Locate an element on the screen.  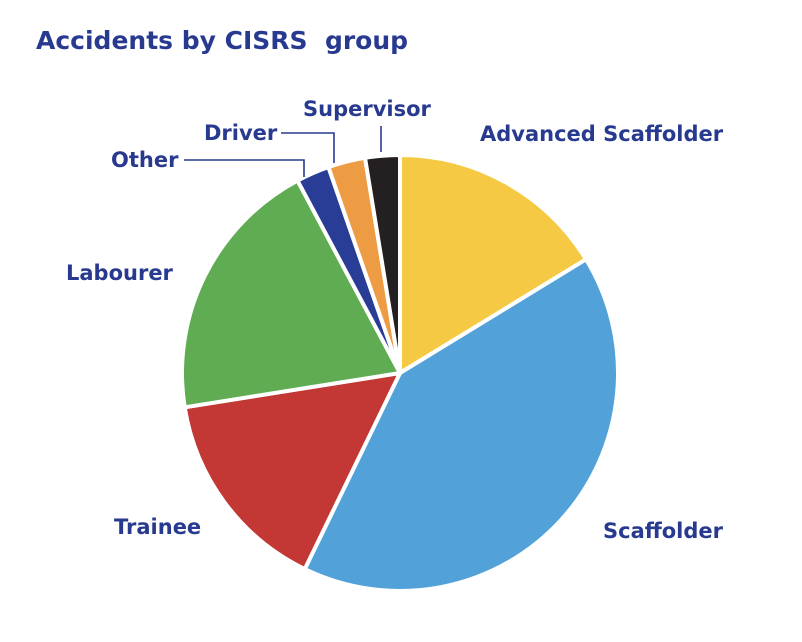
slice-label-trainee: Trainee is located at coordinates (157, 527).